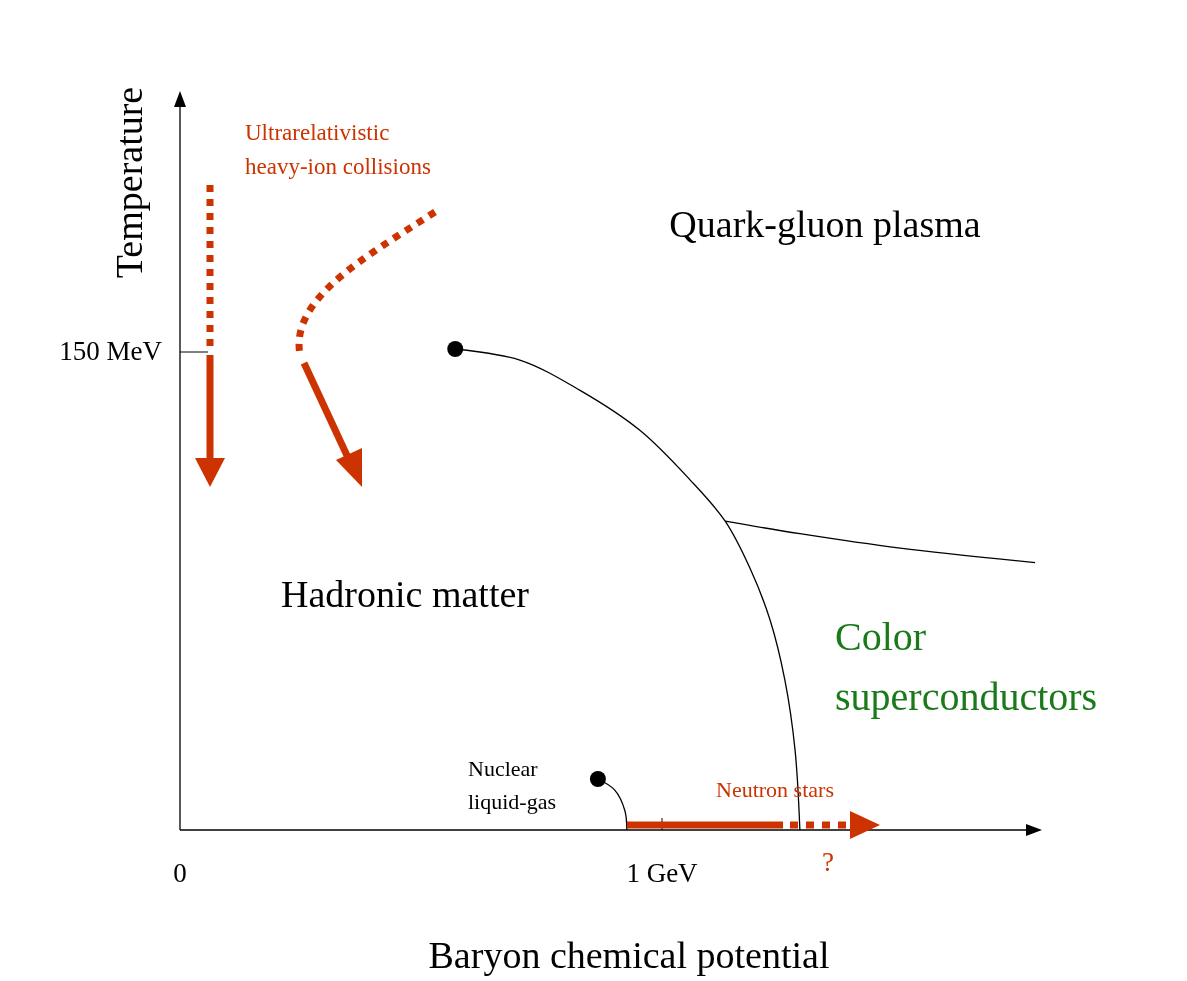 The width and height of the screenshot is (1187, 981). What do you see at coordinates (825, 223) in the screenshot?
I see `text: Quark-gluon plasma` at bounding box center [825, 223].